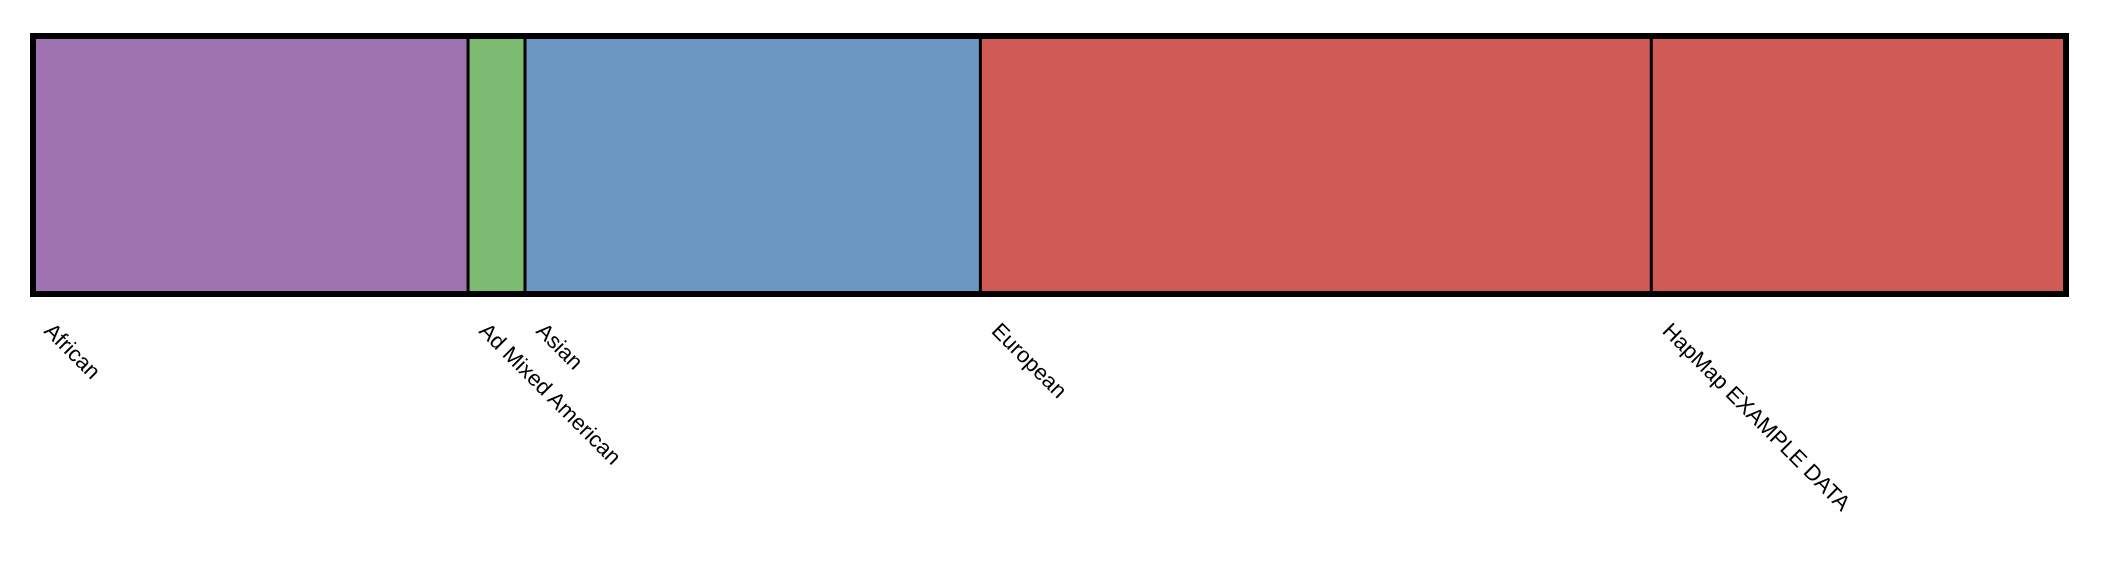 Image resolution: width=2102 pixels, height=566 pixels. I want to click on group-label-european: European, so click(1029, 360).